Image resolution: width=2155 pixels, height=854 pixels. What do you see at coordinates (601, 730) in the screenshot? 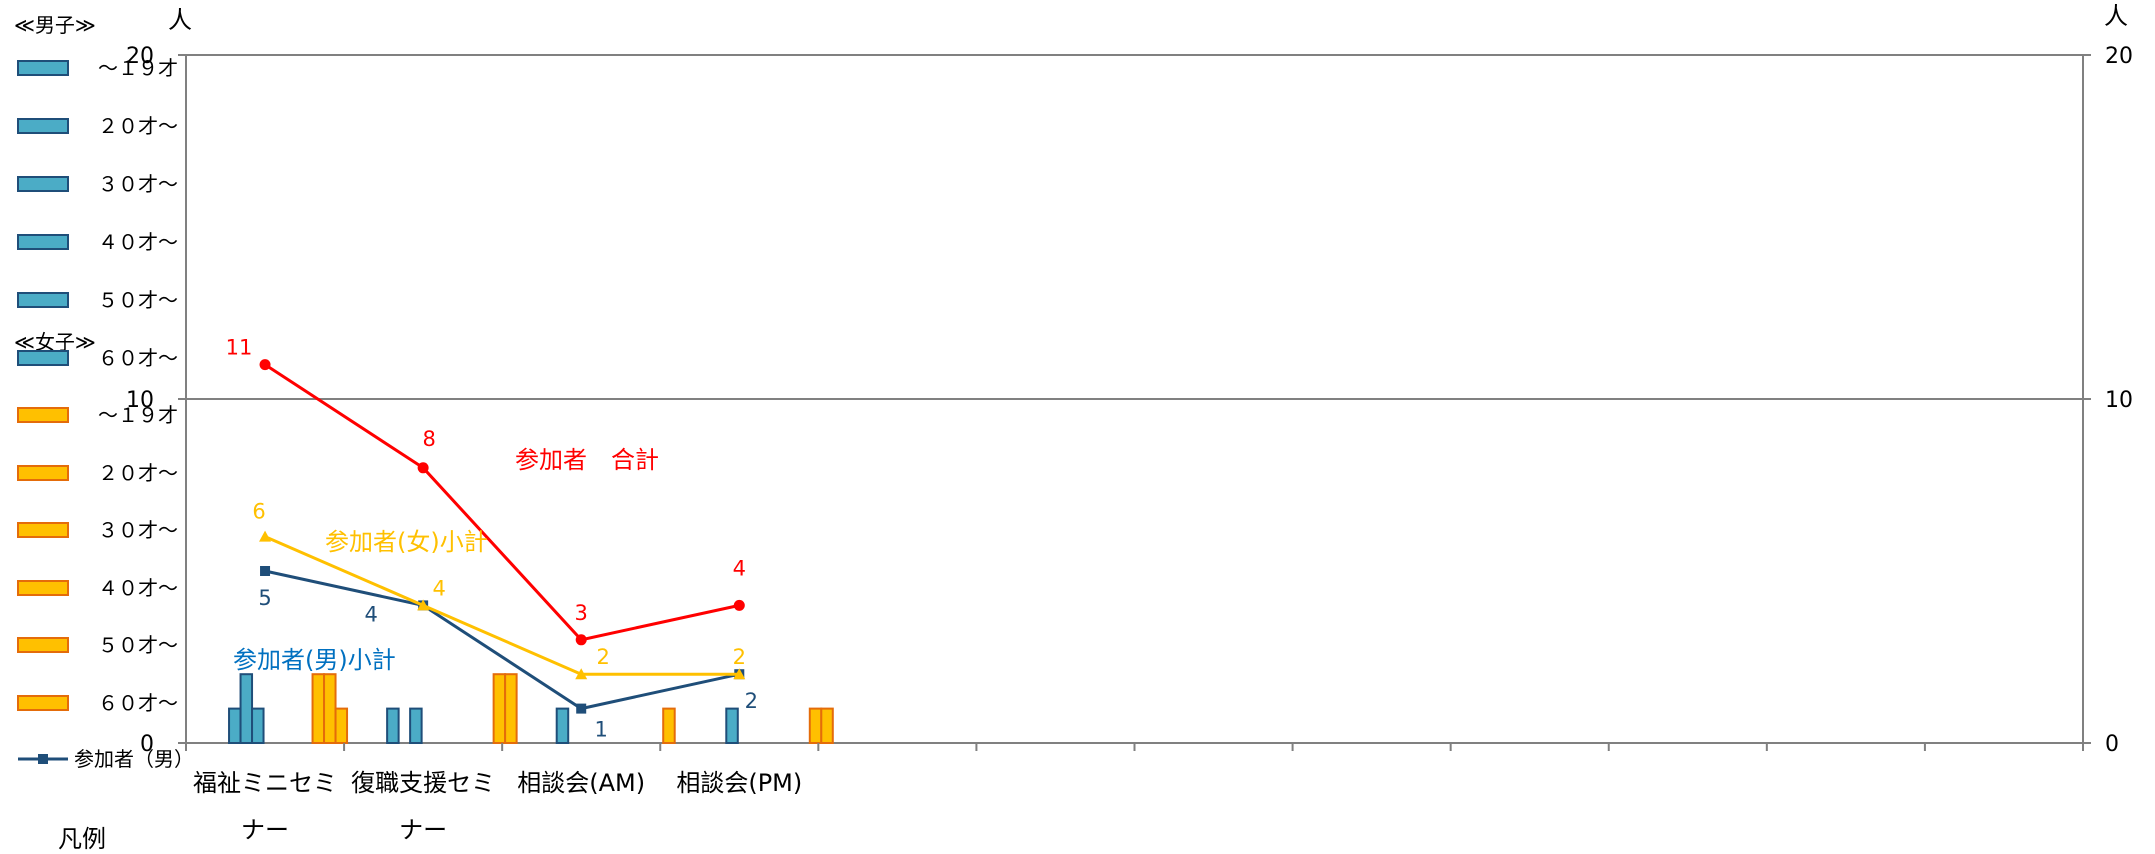
I see `data-label: 1` at bounding box center [601, 730].